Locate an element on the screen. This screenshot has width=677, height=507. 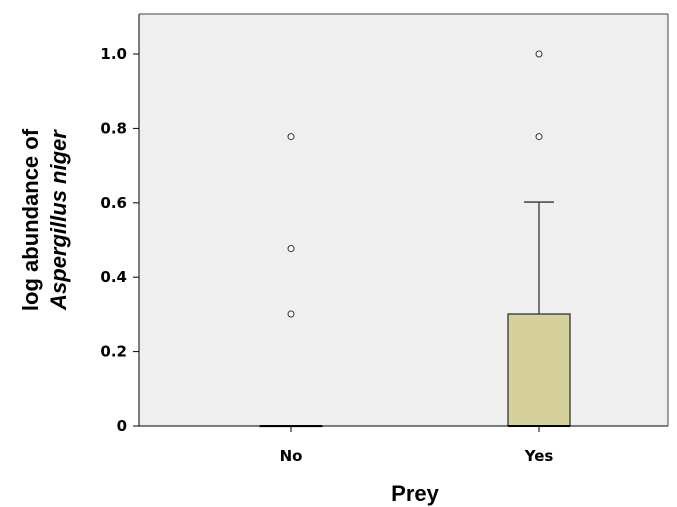
box-yes is located at coordinates (539, 238).